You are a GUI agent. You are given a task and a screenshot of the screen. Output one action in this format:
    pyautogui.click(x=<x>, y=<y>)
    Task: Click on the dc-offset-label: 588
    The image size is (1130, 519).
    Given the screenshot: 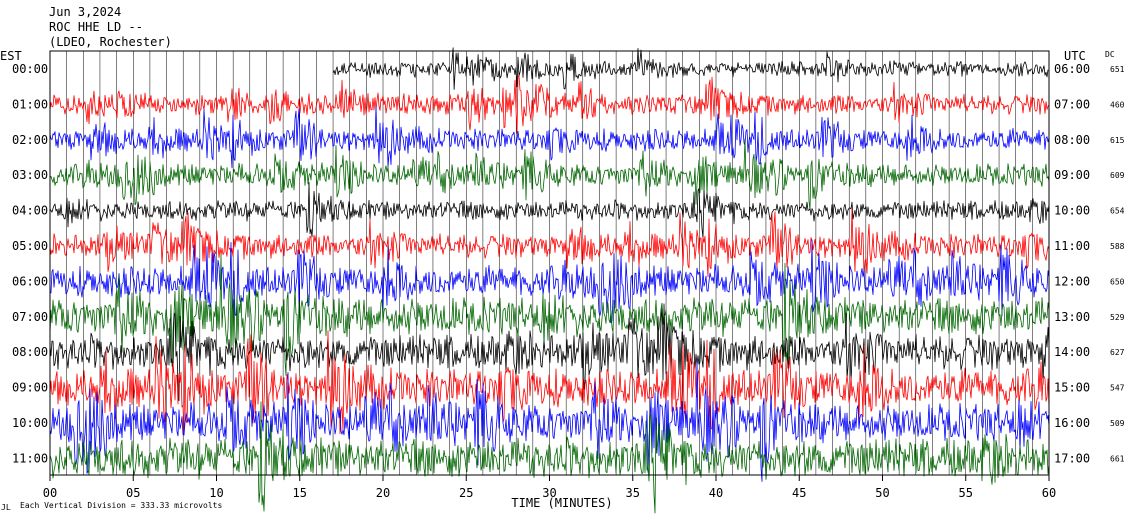 What is the action you would take?
    pyautogui.click(x=1117, y=246)
    